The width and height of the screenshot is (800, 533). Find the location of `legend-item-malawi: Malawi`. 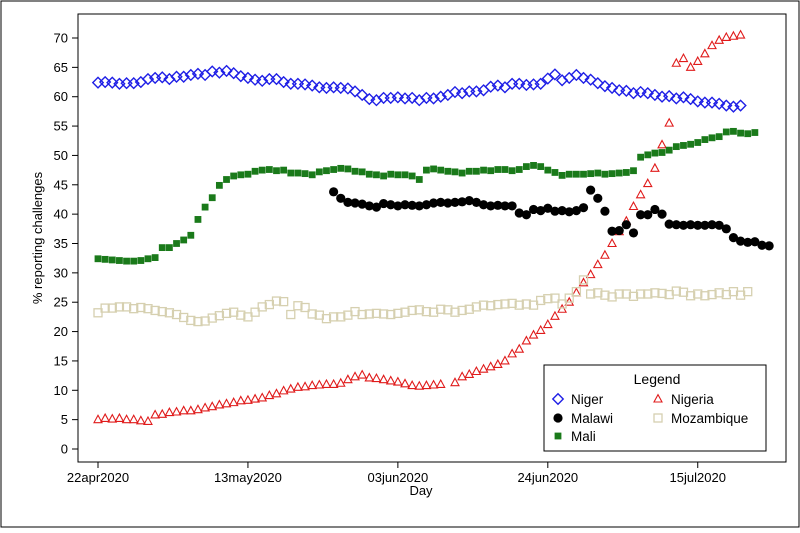

legend-item-malawi: Malawi is located at coordinates (583, 418).